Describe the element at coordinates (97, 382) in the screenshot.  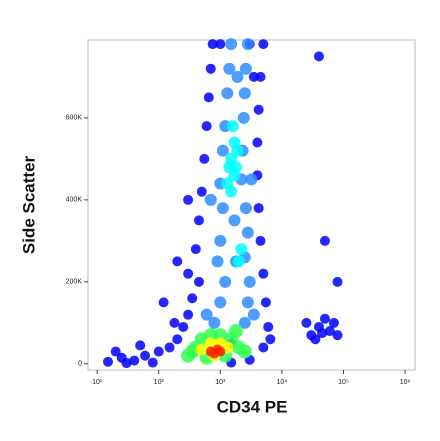
I see `x-tick-label: 10¹` at that location.